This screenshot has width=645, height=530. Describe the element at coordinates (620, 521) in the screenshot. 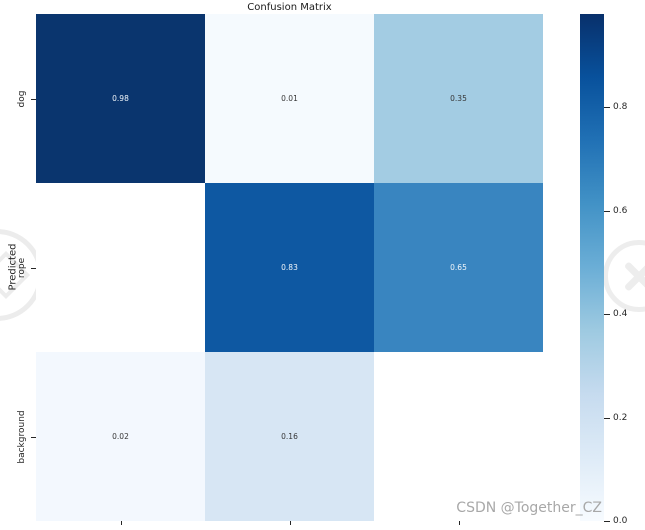

I see `colorbar-tick-label: 0.0` at that location.